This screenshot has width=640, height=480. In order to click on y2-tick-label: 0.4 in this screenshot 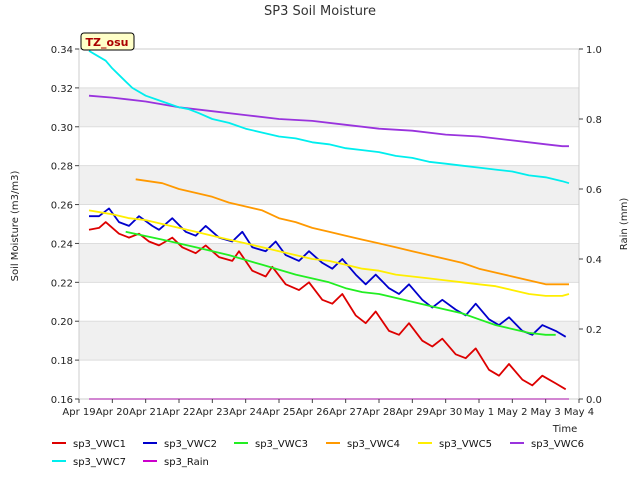, I will do `click(594, 260)`.